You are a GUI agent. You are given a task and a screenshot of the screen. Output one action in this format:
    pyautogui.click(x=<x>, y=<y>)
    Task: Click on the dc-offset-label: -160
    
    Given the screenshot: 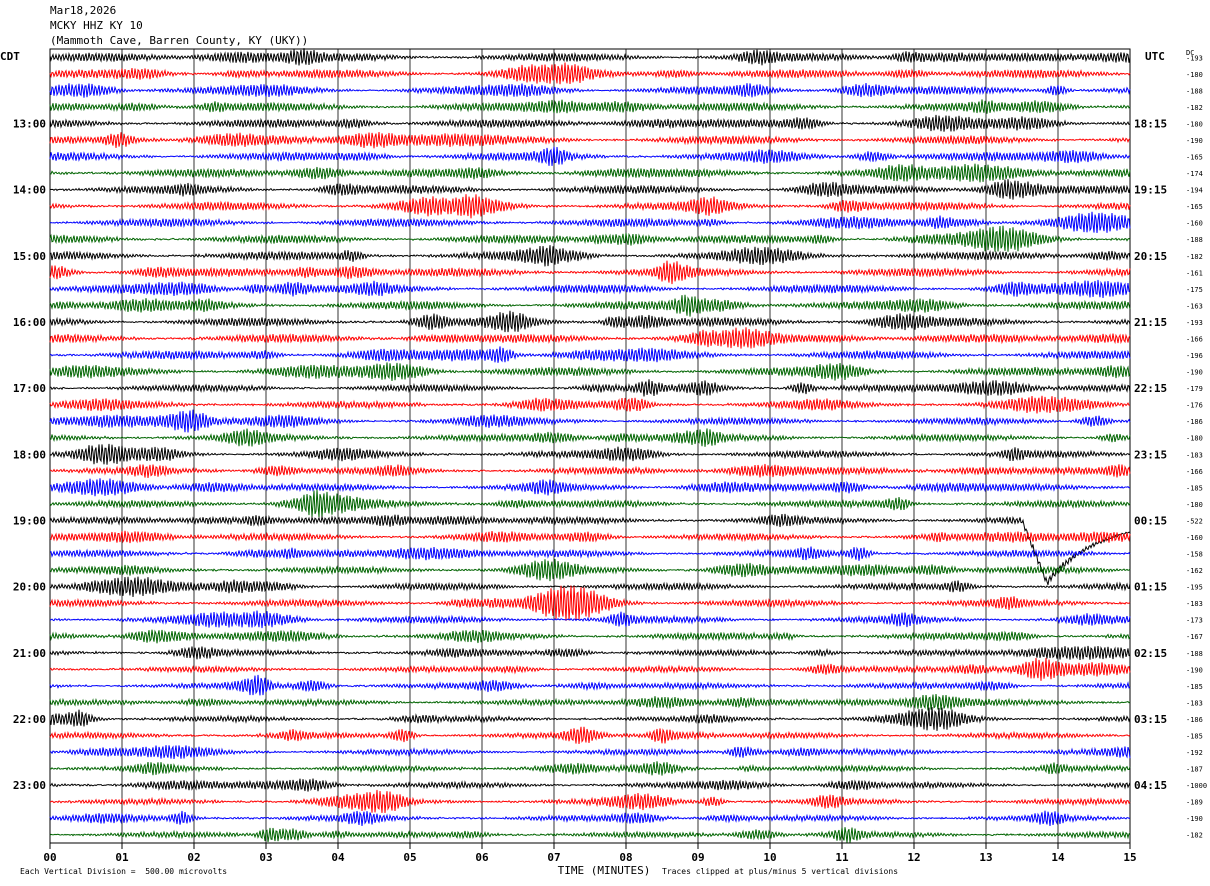 What is the action you would take?
    pyautogui.click(x=1194, y=224)
    